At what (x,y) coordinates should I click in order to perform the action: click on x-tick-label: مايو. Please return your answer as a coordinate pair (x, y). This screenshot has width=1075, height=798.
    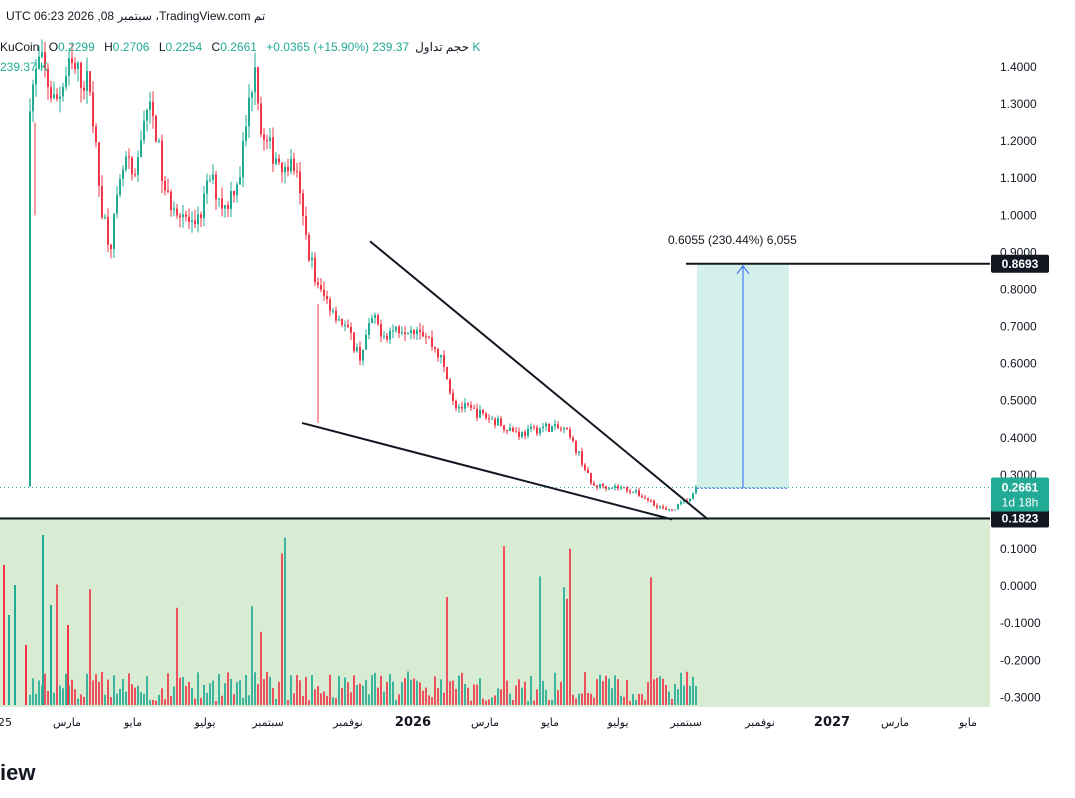
    Looking at the image, I should click on (549, 722).